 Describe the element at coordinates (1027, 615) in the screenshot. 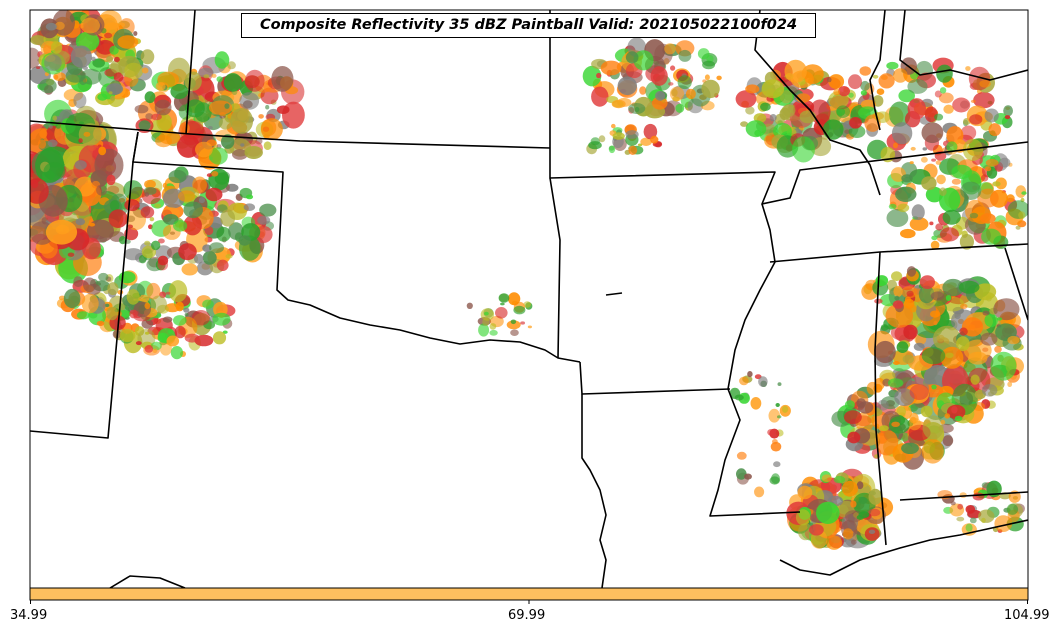

I see `colorbar-tick-label-max: 104.99` at that location.